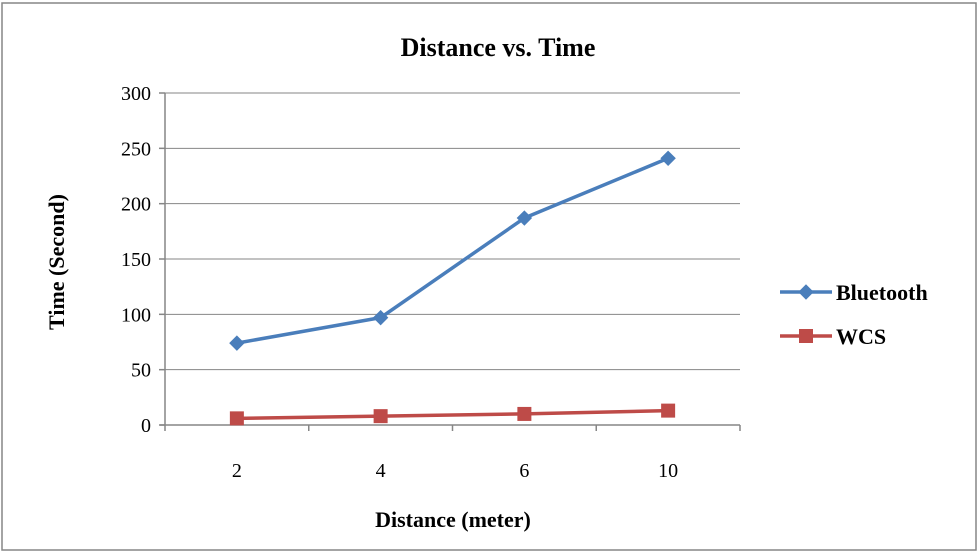 This screenshot has width=979, height=553. Describe the element at coordinates (854, 314) in the screenshot. I see `legend: Bluetooth WCS` at that location.